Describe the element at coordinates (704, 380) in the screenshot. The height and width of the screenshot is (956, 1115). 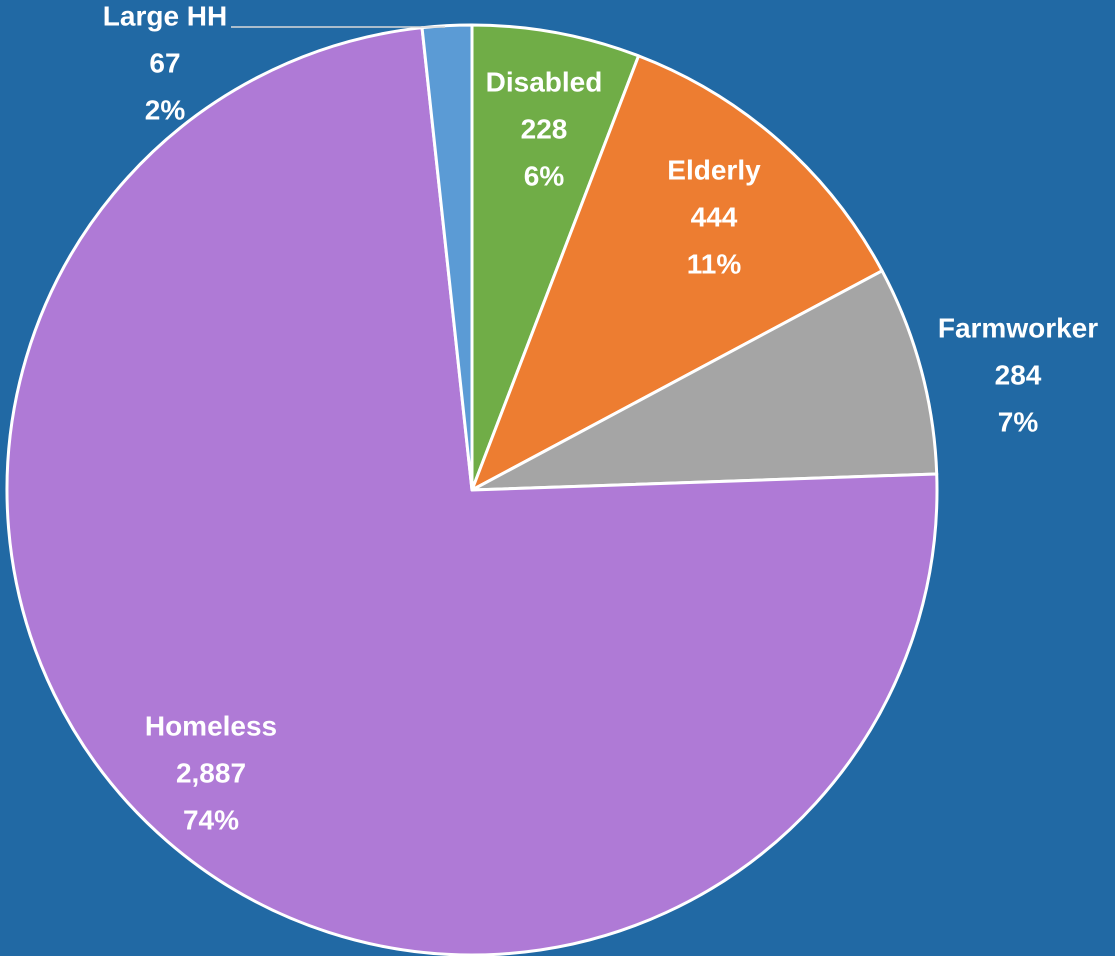
I see `pie-slice-farmworker` at that location.